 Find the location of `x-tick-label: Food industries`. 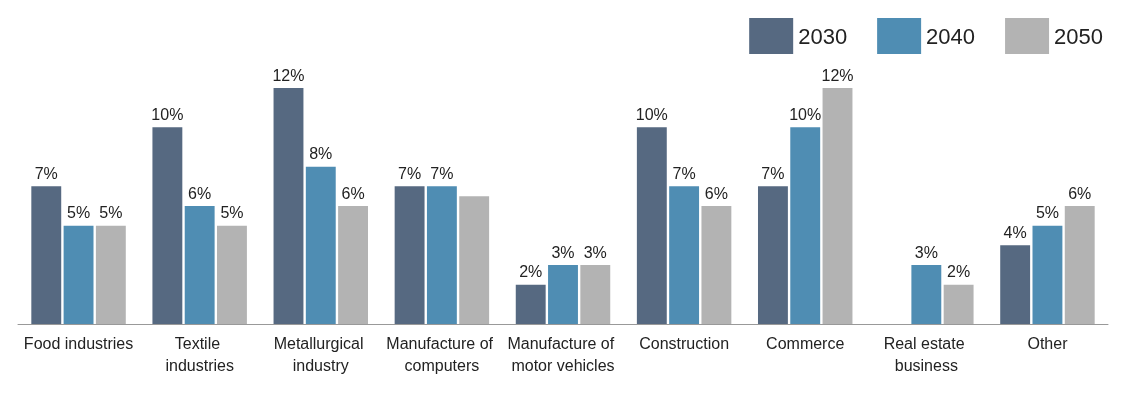

x-tick-label: Food industries is located at coordinates (78, 343).